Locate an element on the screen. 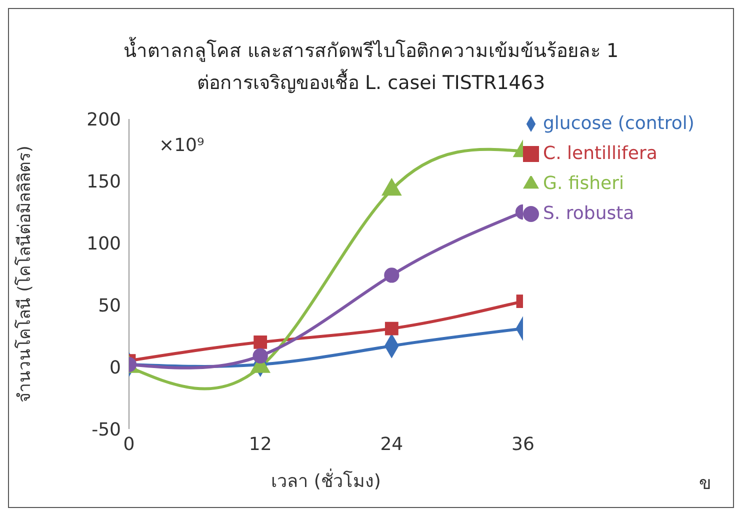 Image resolution: width=742 pixels, height=516 pixels. text: ข is located at coordinates (705, 484).